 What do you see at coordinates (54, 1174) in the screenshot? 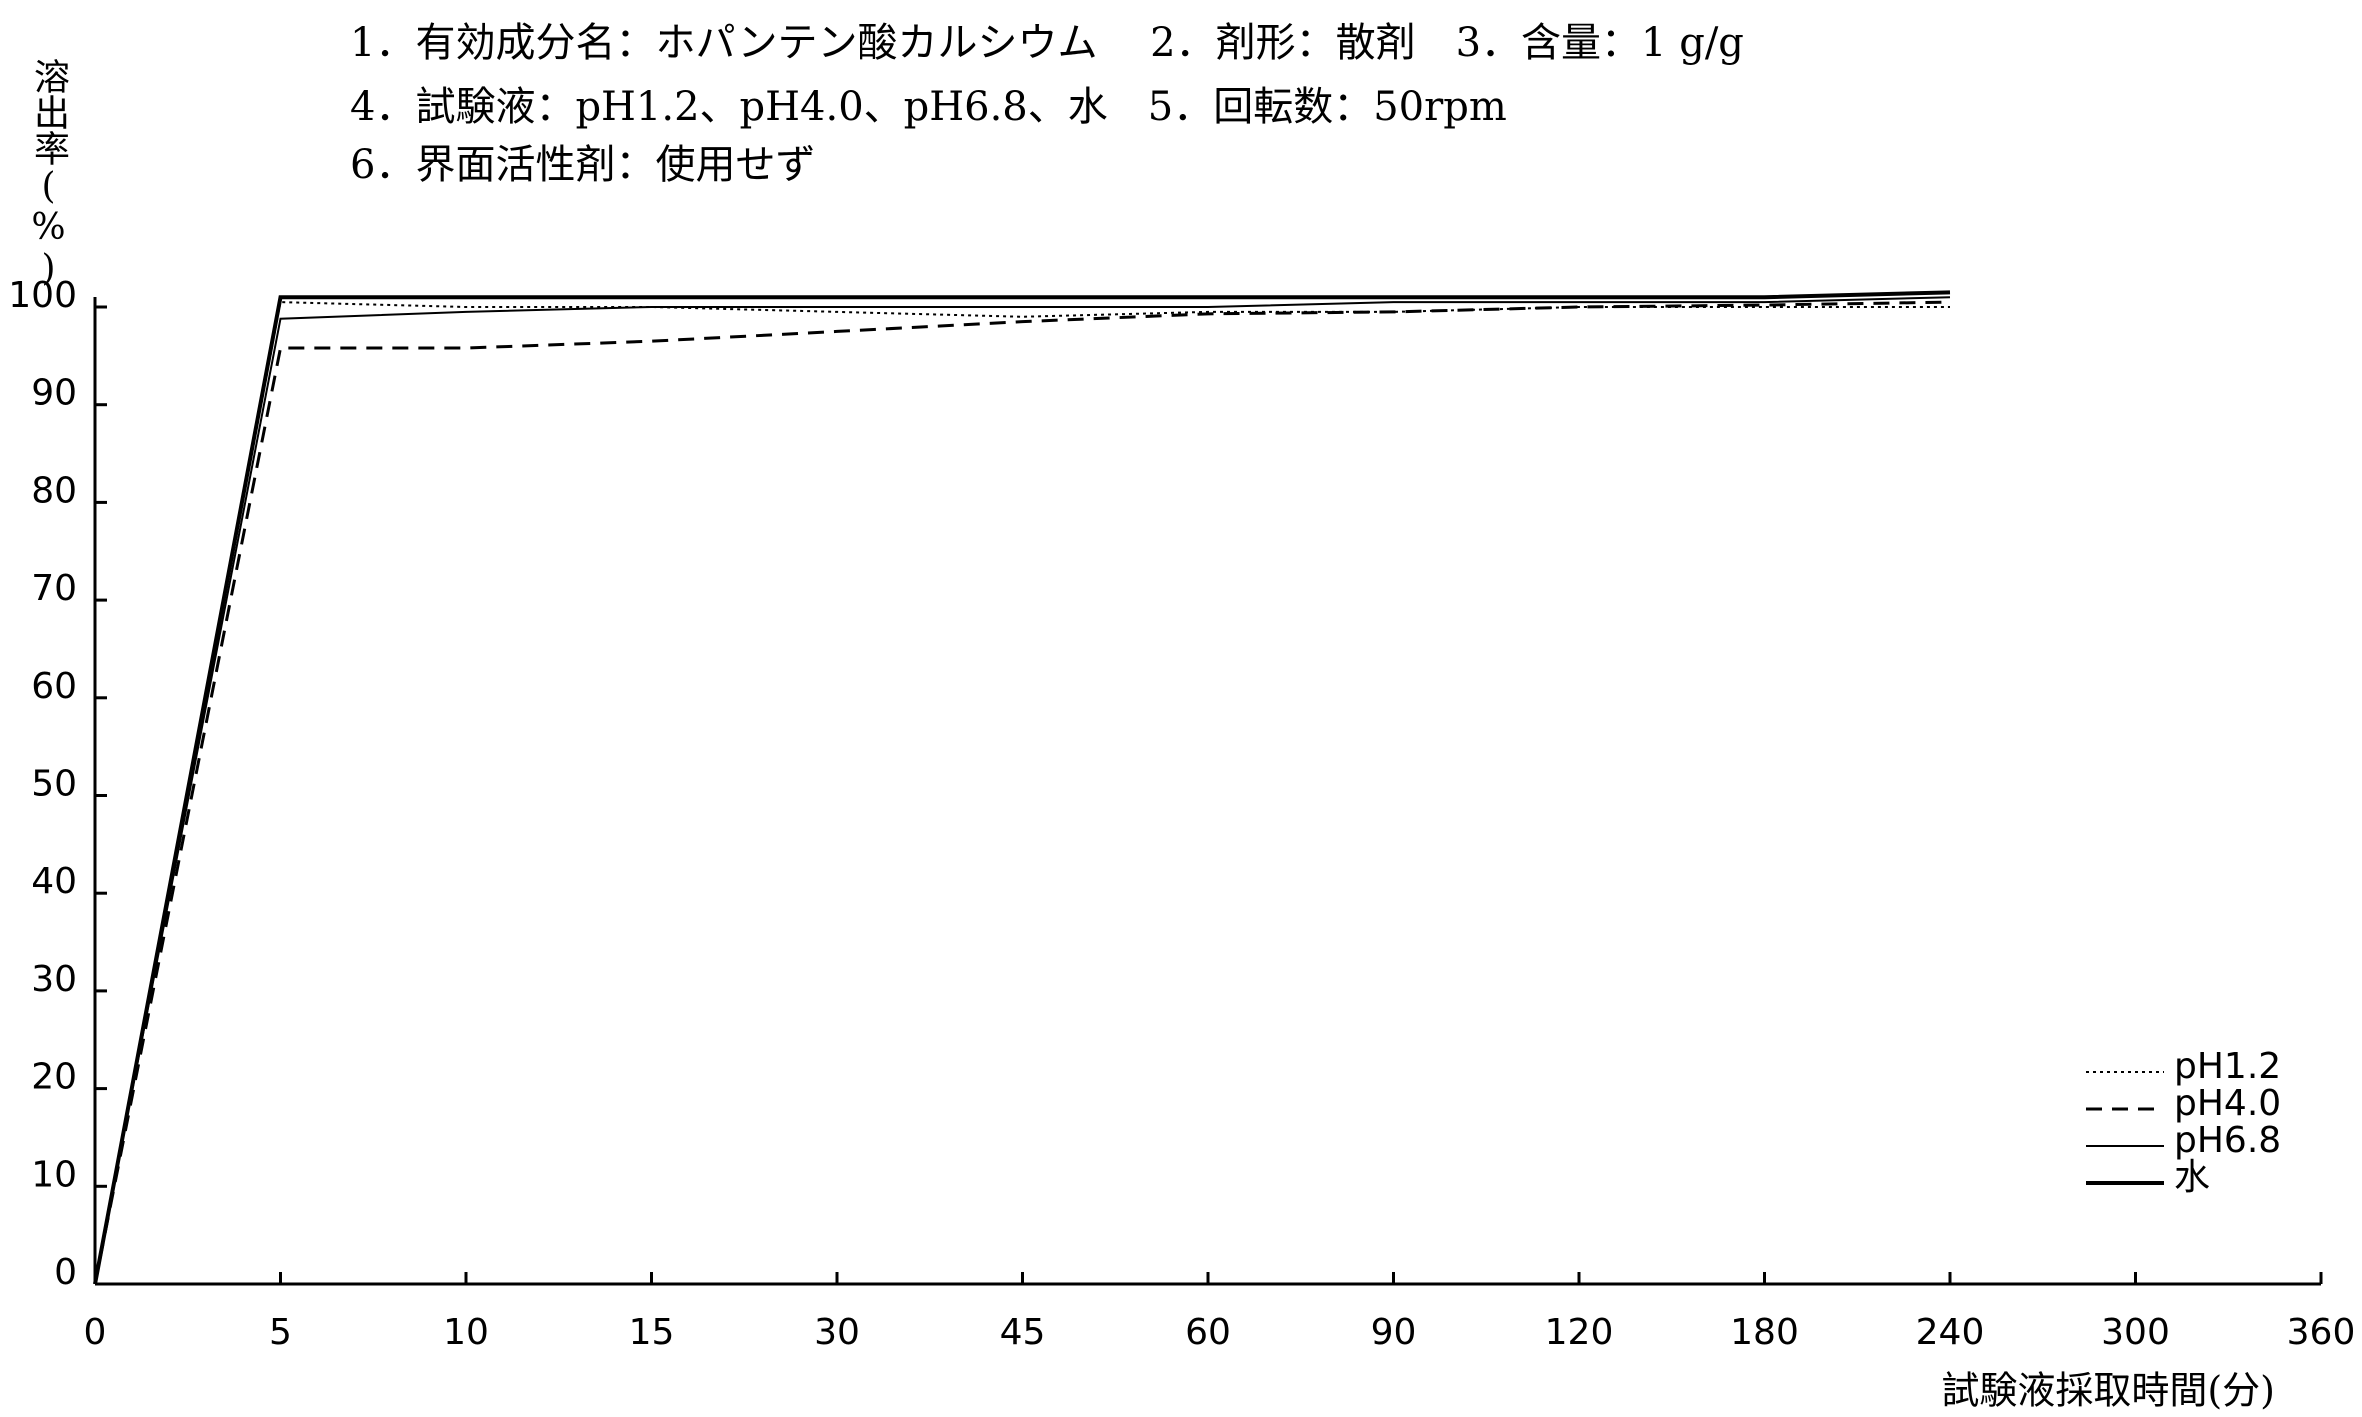
I see `y-tick-label: 10` at bounding box center [54, 1174].